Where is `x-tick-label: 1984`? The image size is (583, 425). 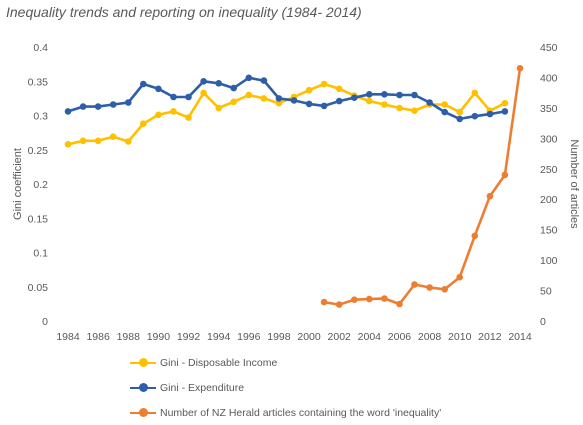 x-tick-label: 1984 is located at coordinates (68, 337).